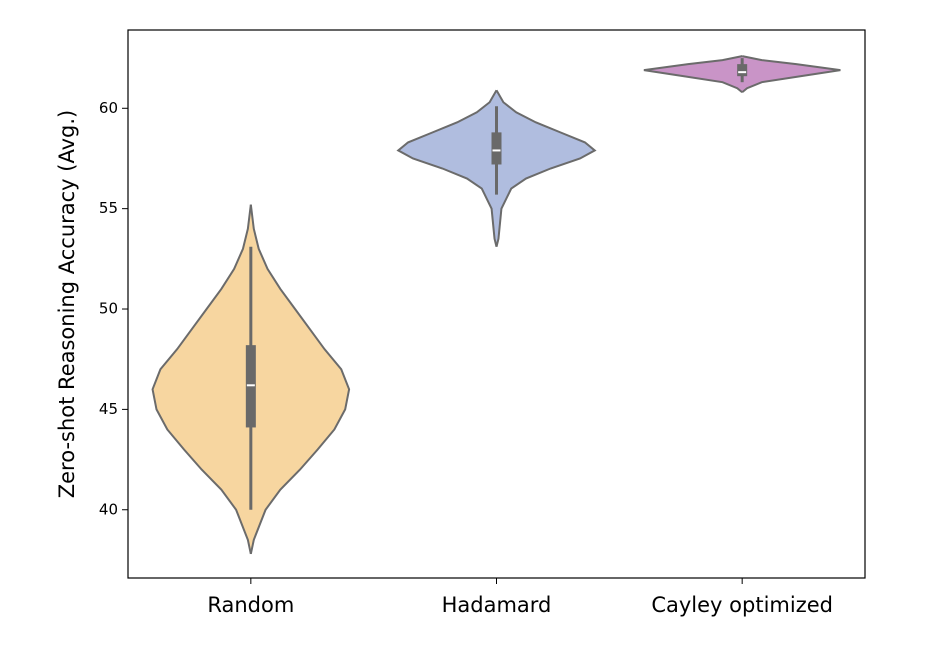 The height and width of the screenshot is (662, 927). I want to click on y-axis-label: Zero-shot Reasoning Accuracy (Avg.), so click(67, 304).